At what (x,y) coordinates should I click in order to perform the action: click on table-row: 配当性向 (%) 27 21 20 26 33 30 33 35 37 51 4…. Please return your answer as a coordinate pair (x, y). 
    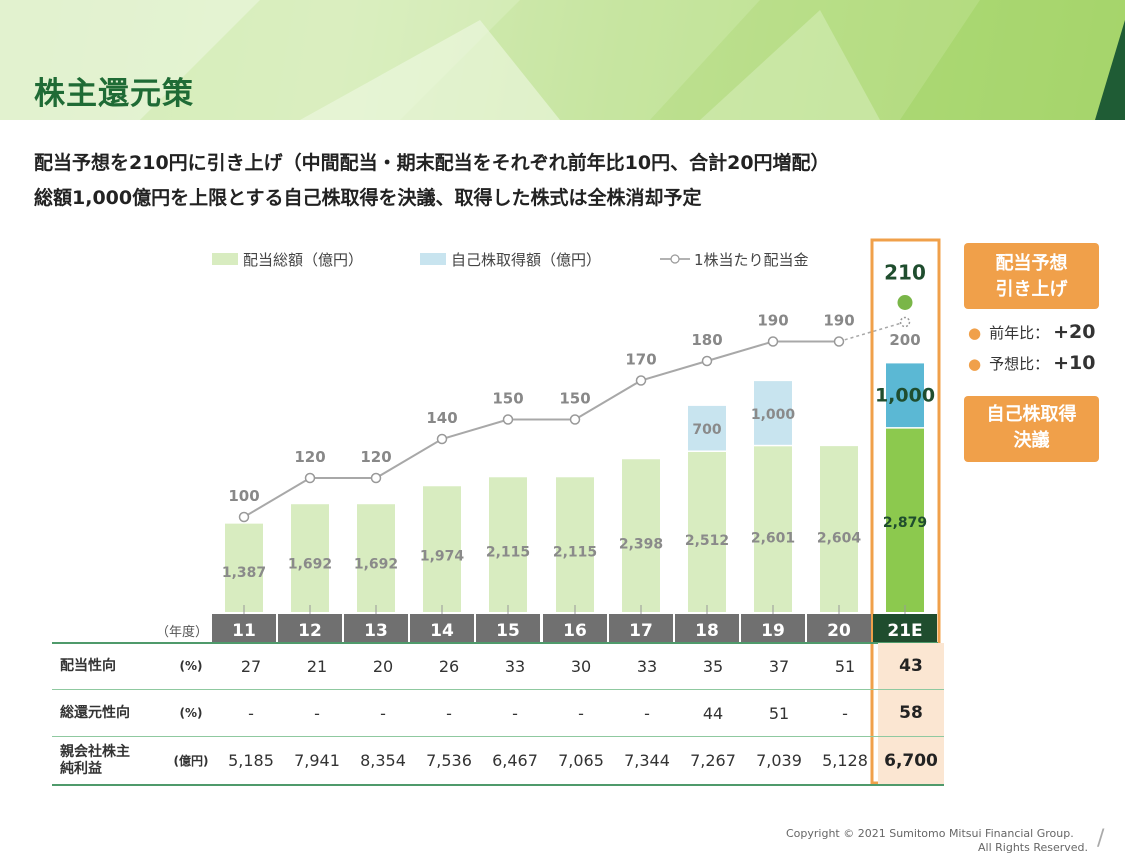
    Looking at the image, I should click on (498, 666).